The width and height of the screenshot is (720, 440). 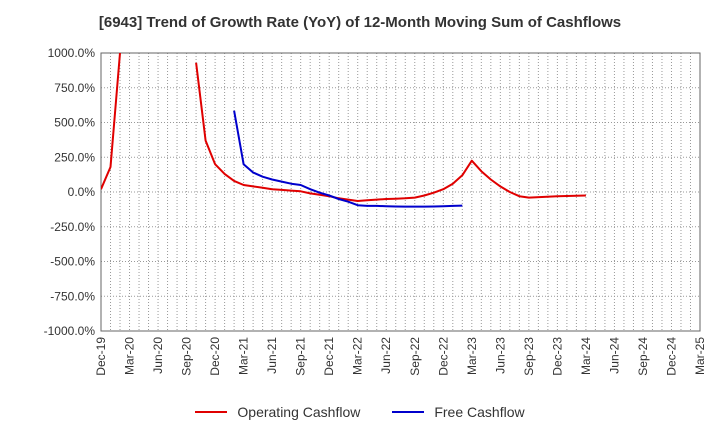 I want to click on x-tick-label: Jun-24, so click(x=614, y=355).